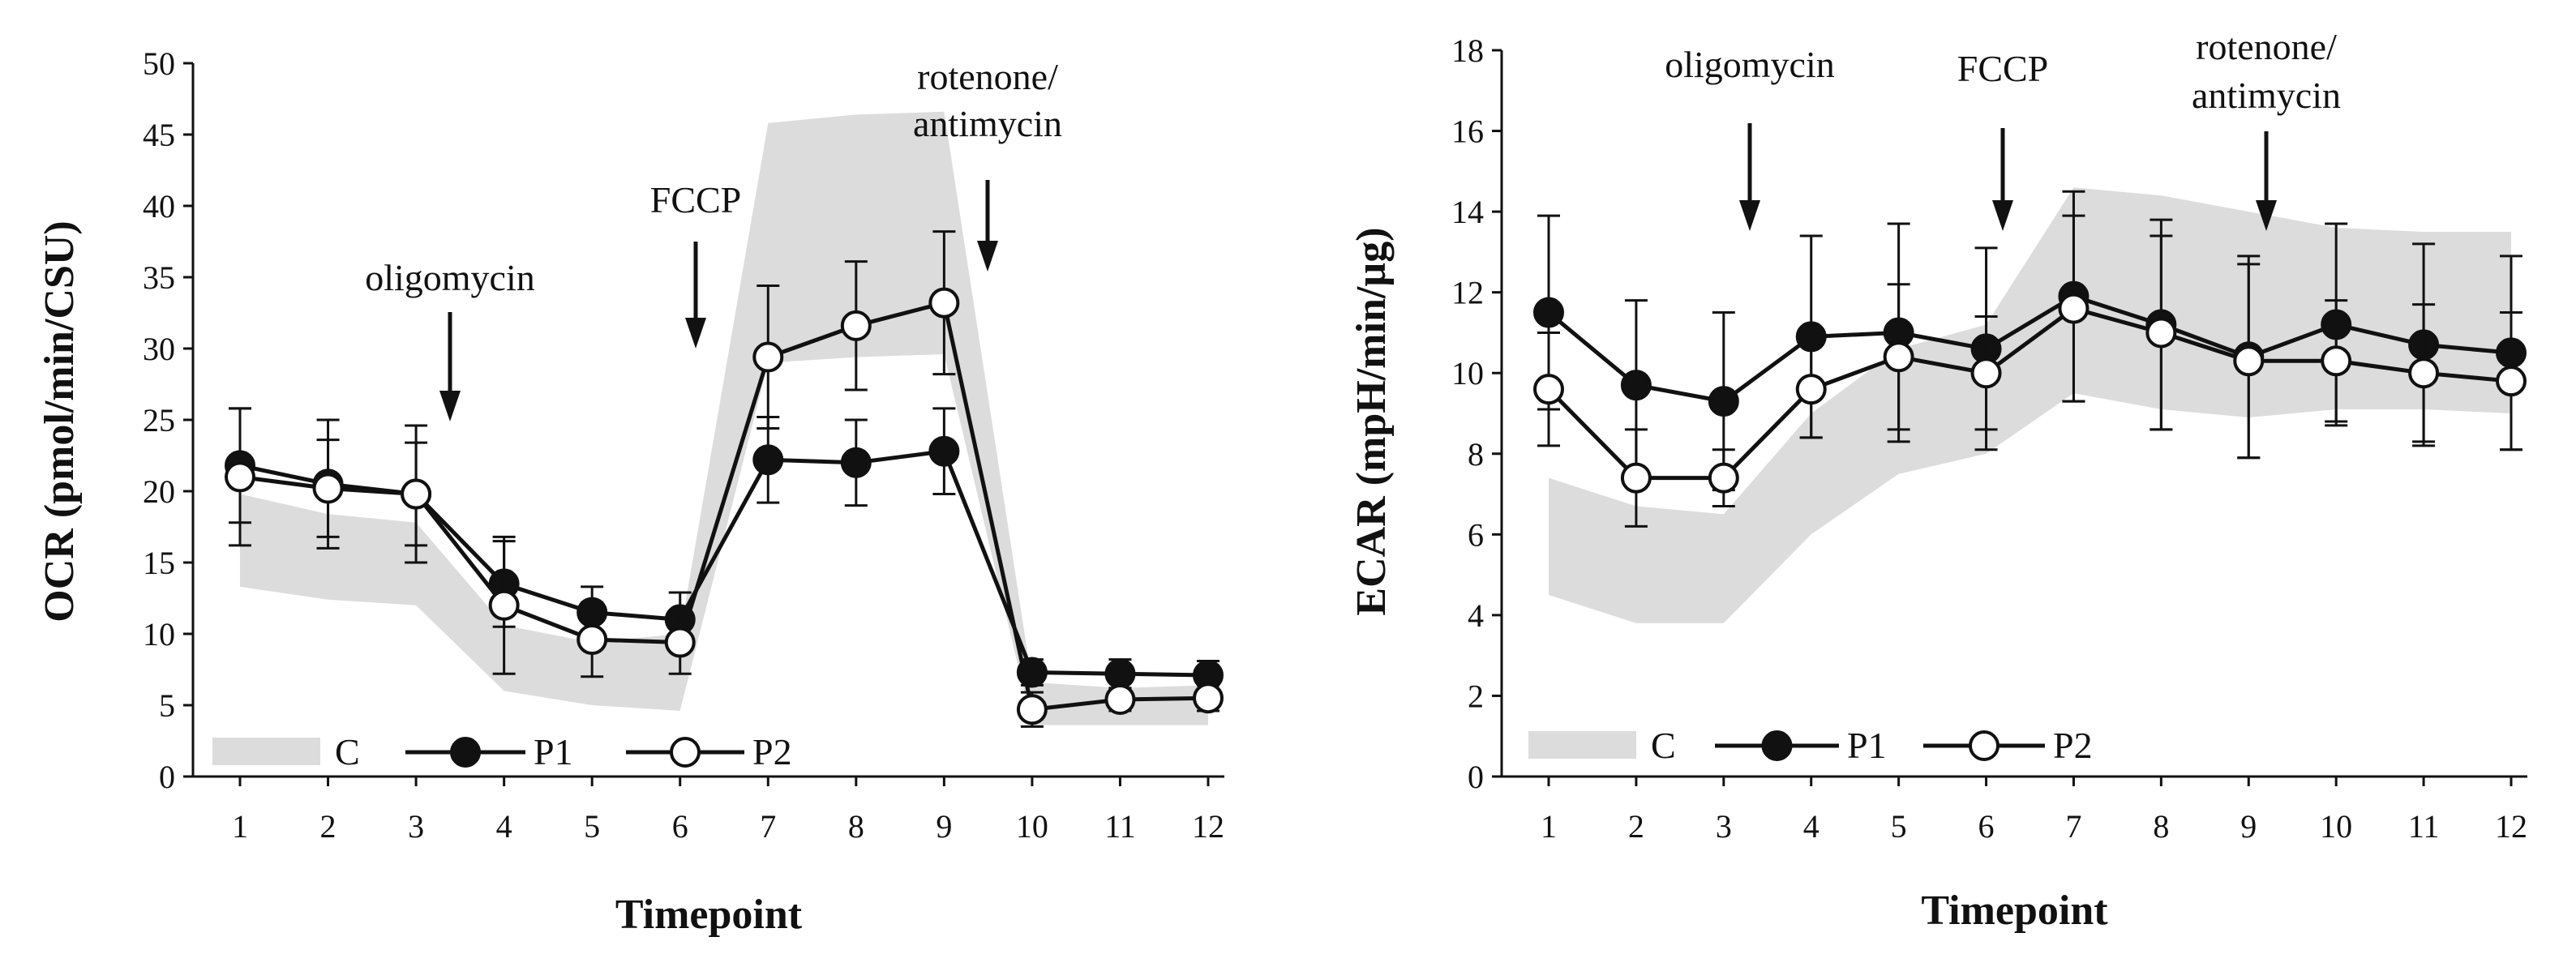  What do you see at coordinates (59, 421) in the screenshot?
I see `y-axis-title: OCR (pmol/min/CSU)` at bounding box center [59, 421].